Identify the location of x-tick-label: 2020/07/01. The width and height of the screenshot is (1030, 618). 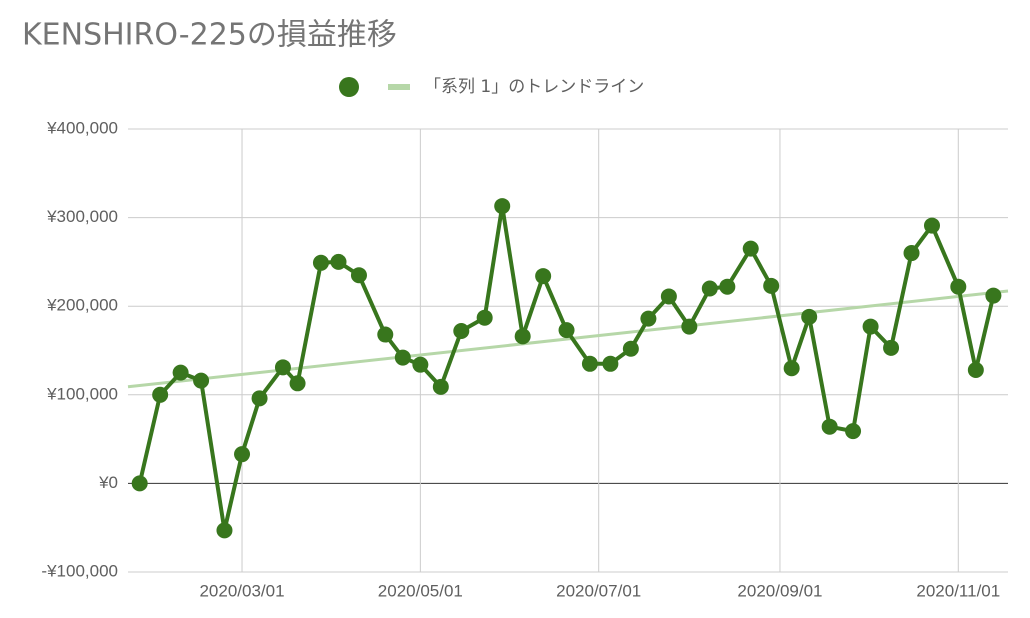
(598, 590).